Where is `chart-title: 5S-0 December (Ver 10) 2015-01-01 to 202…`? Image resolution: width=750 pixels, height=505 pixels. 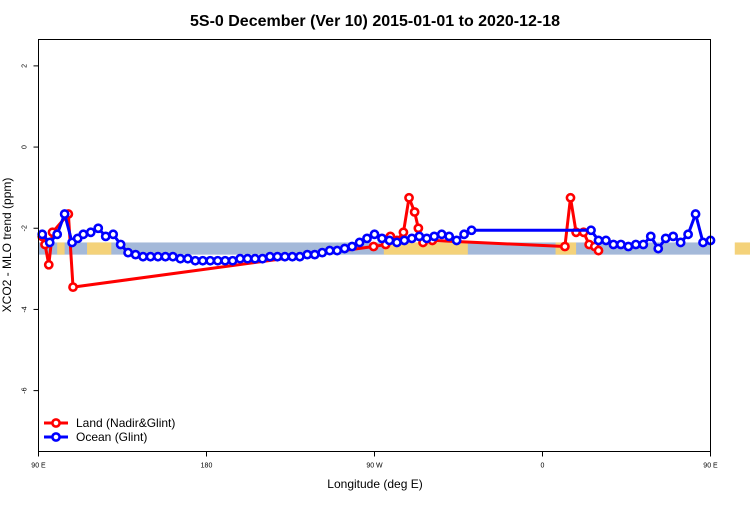
chart-title: 5S-0 December (Ver 10) 2015-01-01 to 202… is located at coordinates (375, 21).